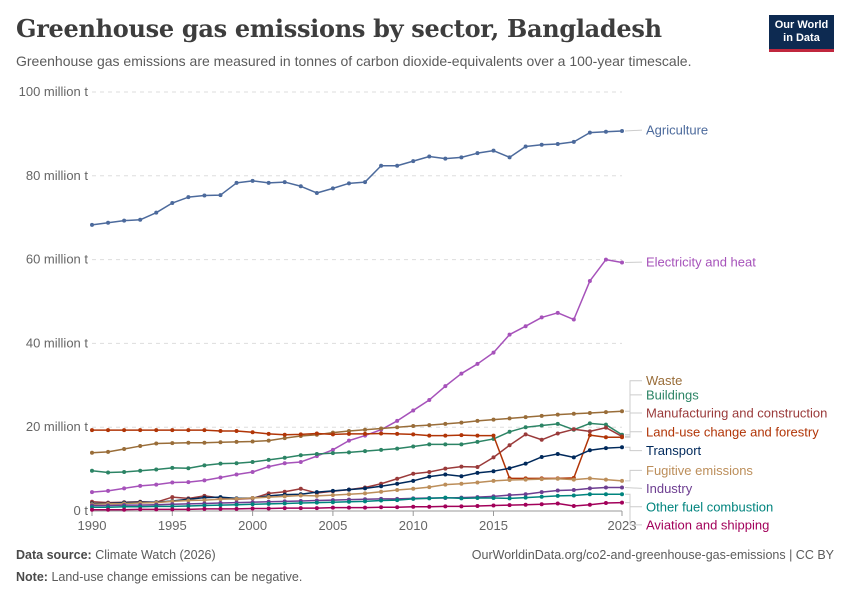 The image size is (850, 600). Describe the element at coordinates (699, 470) in the screenshot. I see `series-label: Fugitive emissions` at that location.